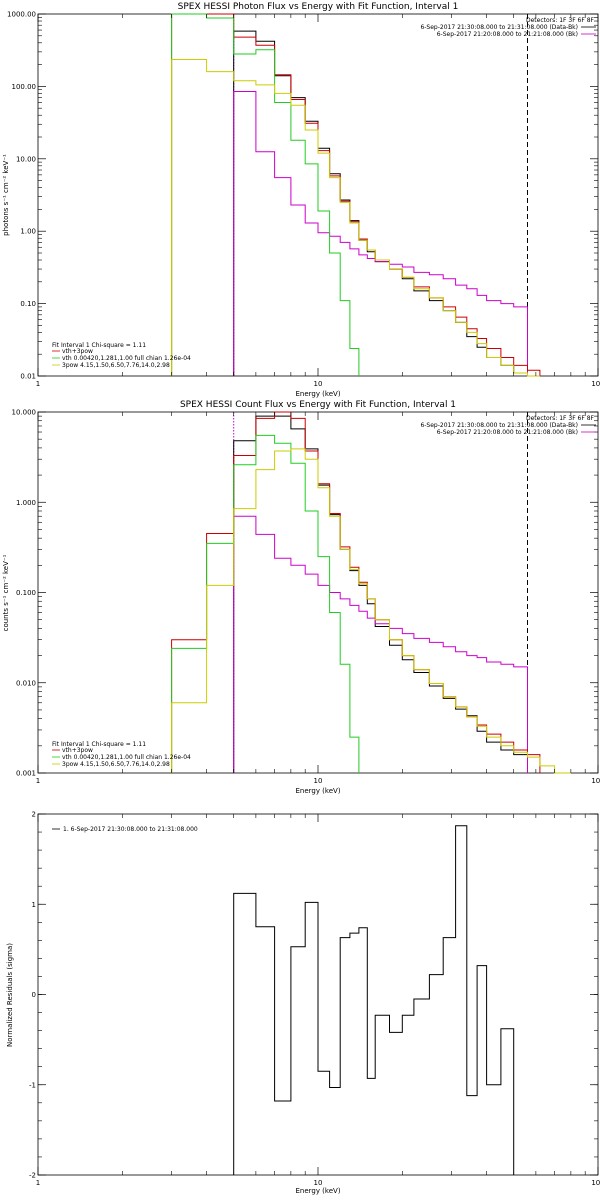 The width and height of the screenshot is (600, 1200). I want to click on y-tick-label: 10.000, so click(24, 413).